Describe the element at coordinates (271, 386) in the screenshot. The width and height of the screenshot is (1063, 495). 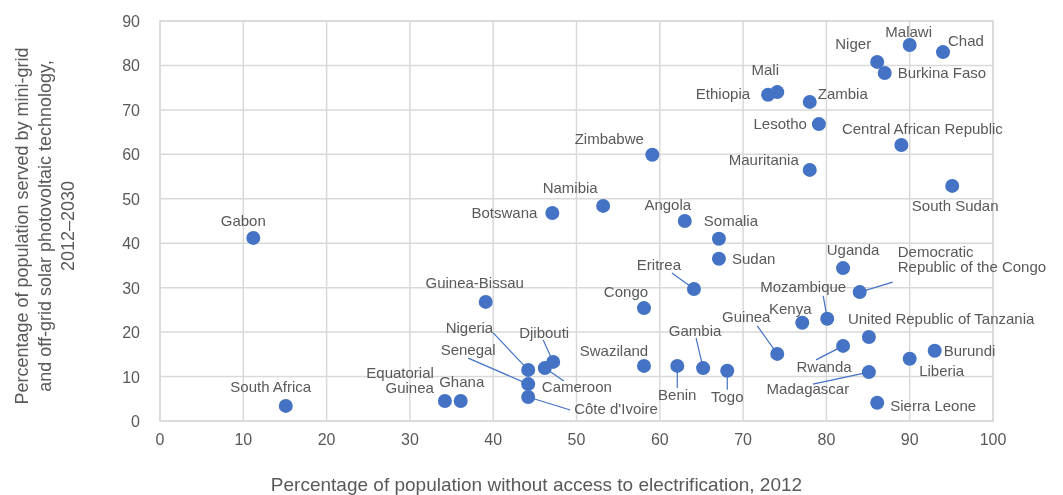
I see `annotation: South Africa` at that location.